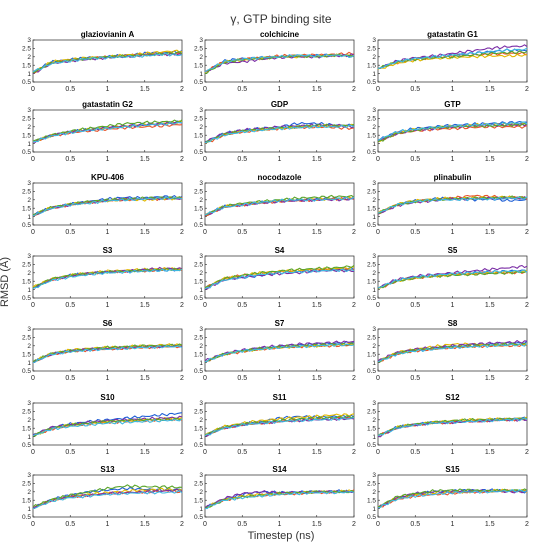 The image size is (547, 550). I want to click on panel-title: plinabulin, so click(453, 177).